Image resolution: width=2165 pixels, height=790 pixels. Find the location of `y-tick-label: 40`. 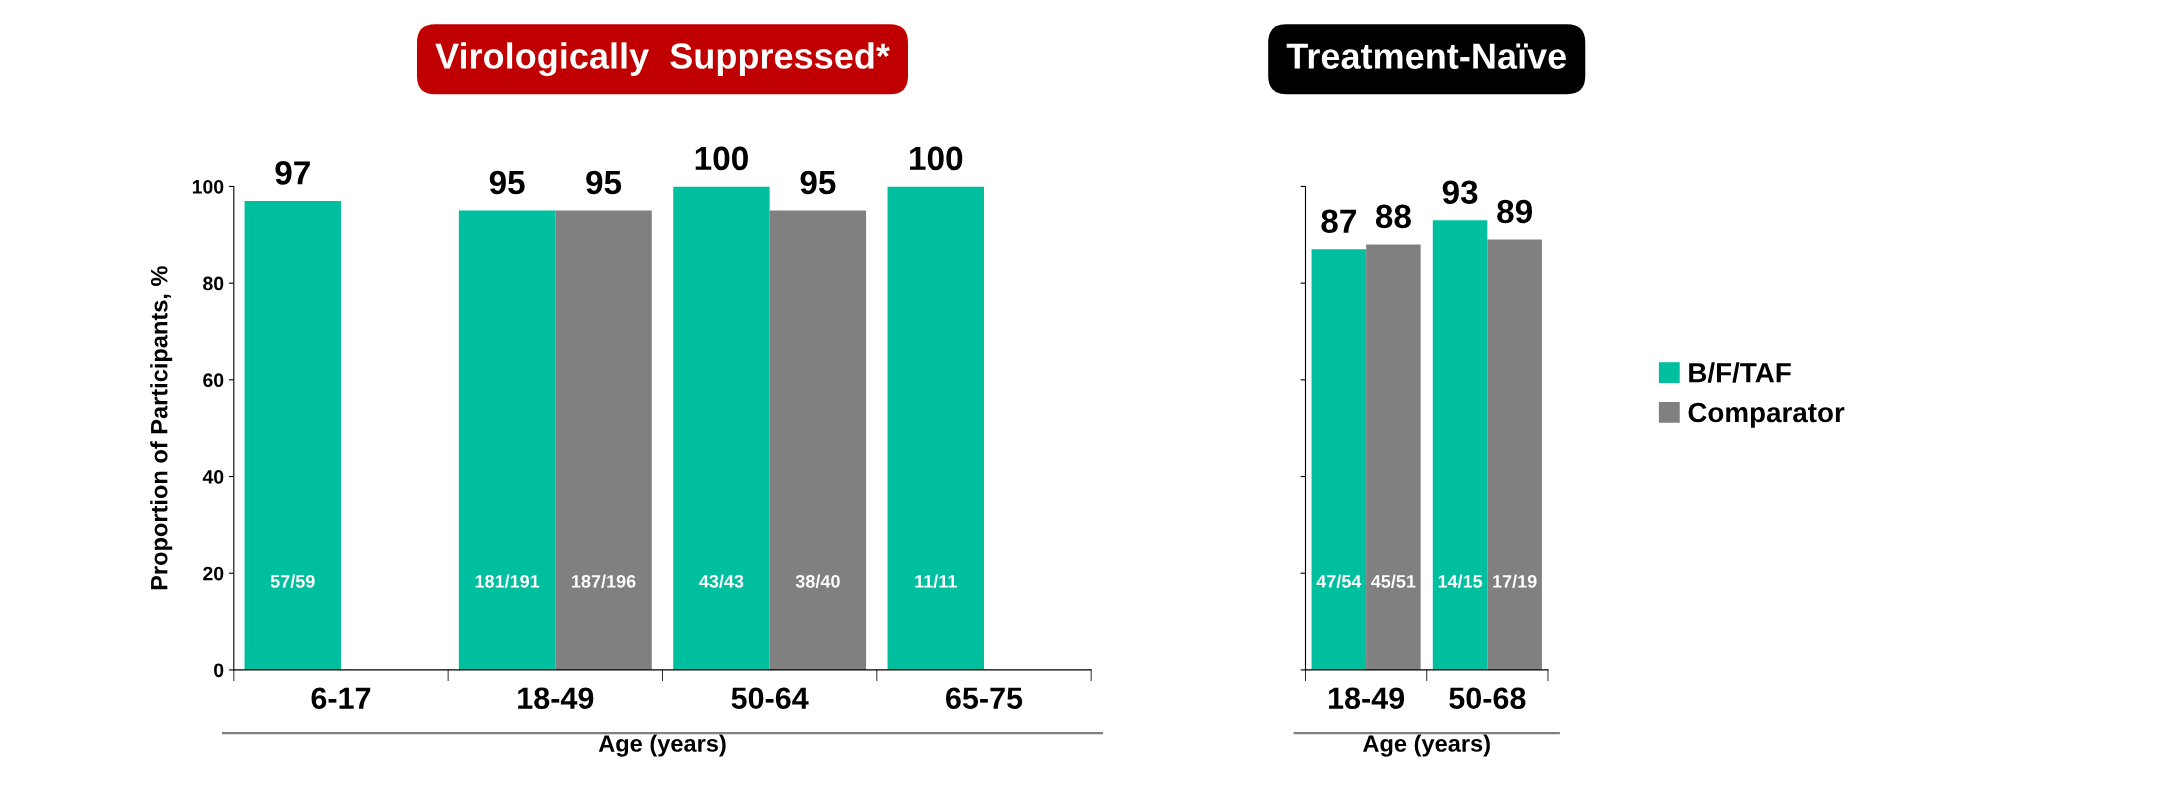

y-tick-label: 40 is located at coordinates (213, 477).